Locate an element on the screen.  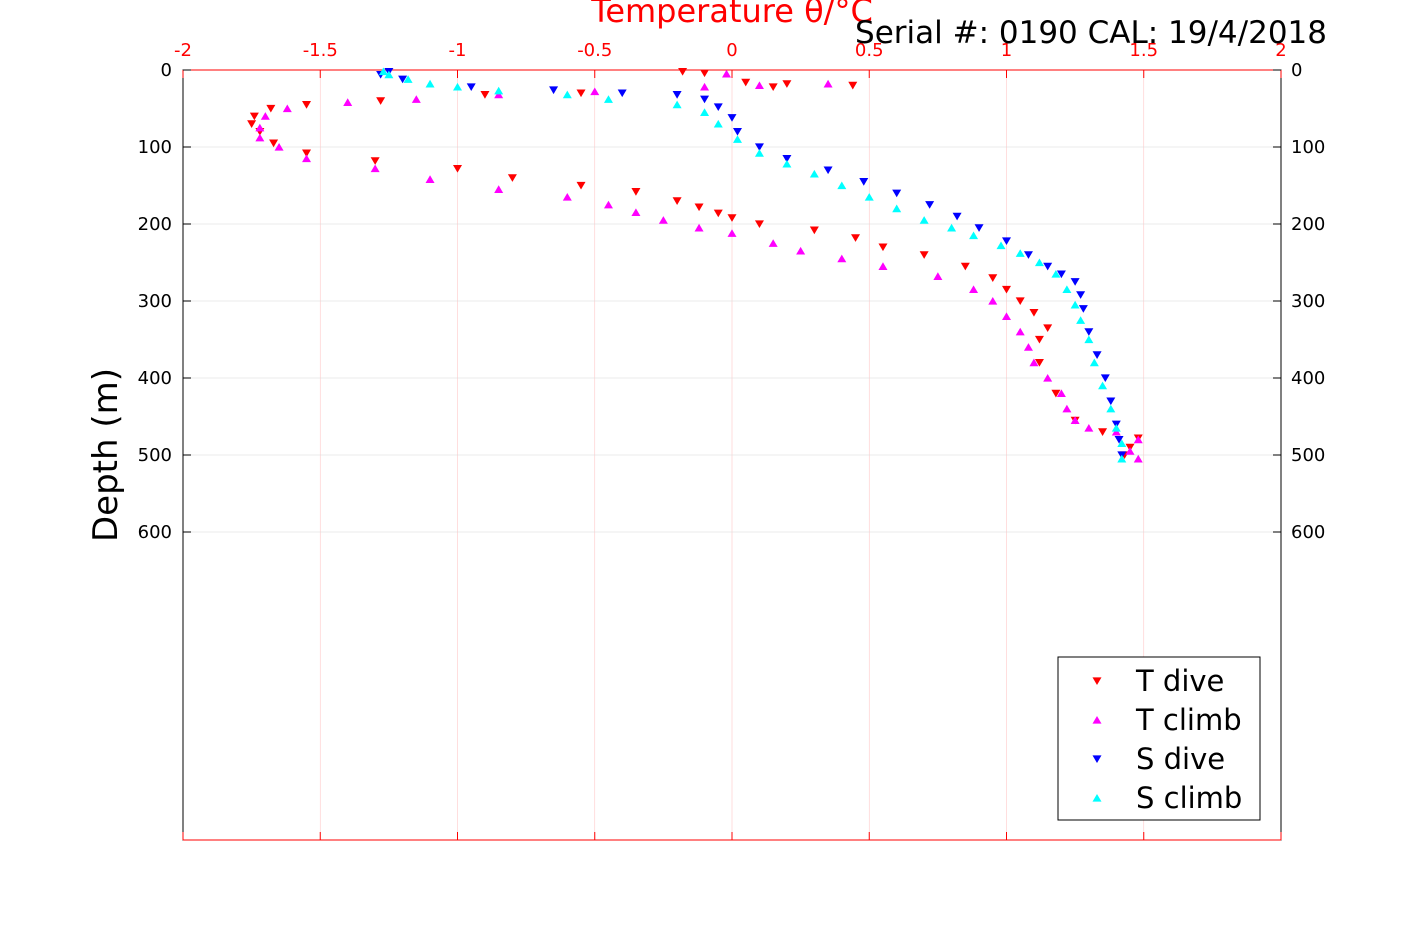
x-tick-label: 1 is located at coordinates (1006, 50).